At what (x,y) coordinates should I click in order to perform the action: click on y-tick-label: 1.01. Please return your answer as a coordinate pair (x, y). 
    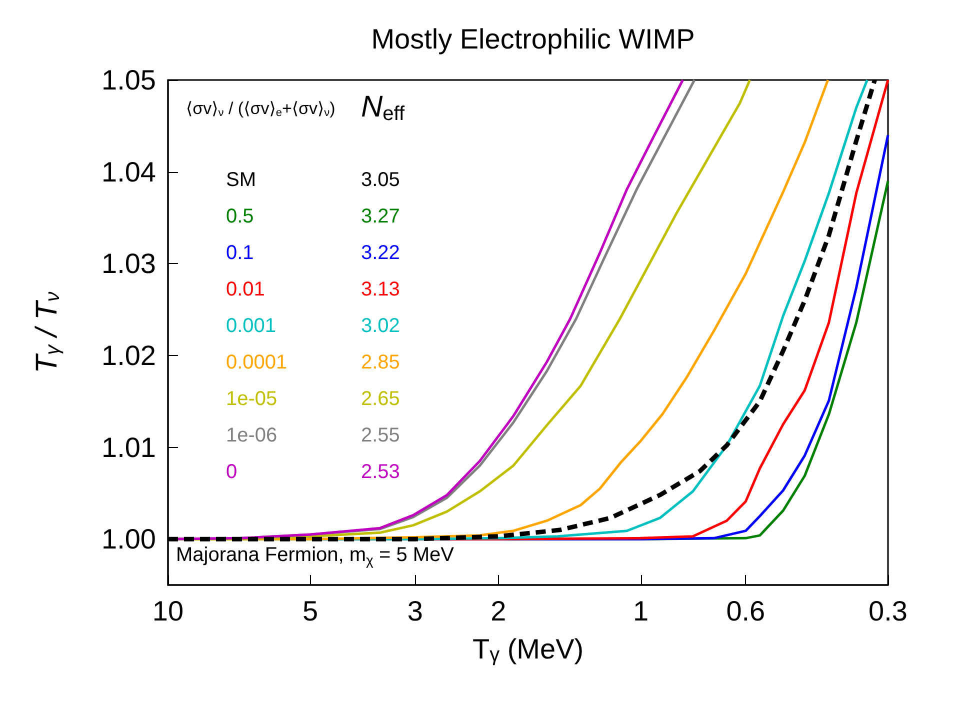
    Looking at the image, I should click on (129, 447).